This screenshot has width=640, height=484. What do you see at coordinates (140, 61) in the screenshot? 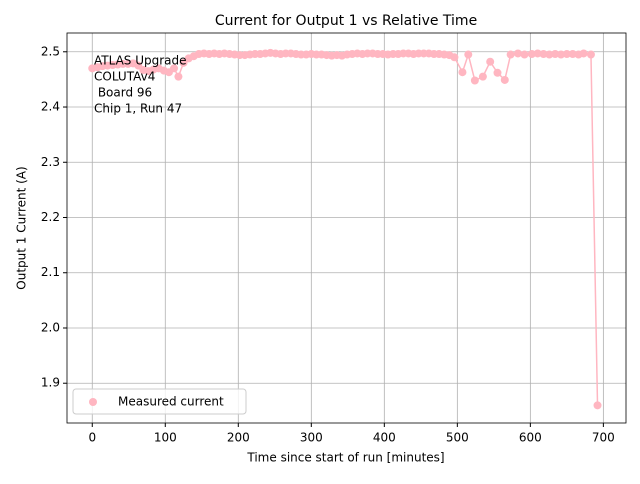
I see `annotation: ATLAS Upgrade` at bounding box center [140, 61].